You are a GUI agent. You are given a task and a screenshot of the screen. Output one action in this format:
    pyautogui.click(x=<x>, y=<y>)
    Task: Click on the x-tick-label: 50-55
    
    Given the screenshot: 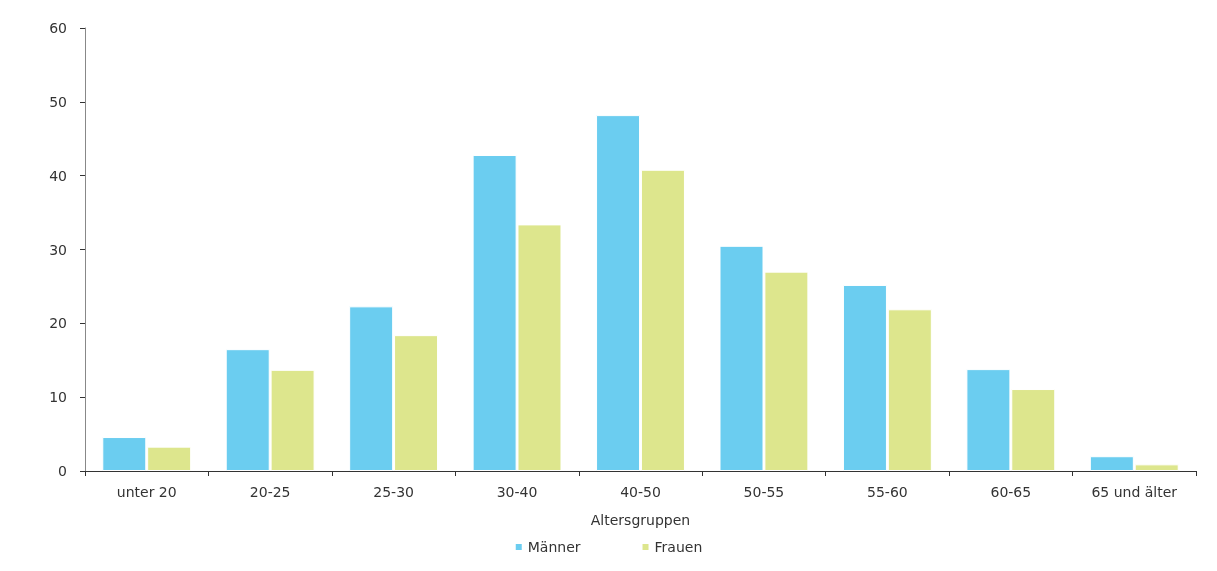 What is the action you would take?
    pyautogui.click(x=764, y=492)
    